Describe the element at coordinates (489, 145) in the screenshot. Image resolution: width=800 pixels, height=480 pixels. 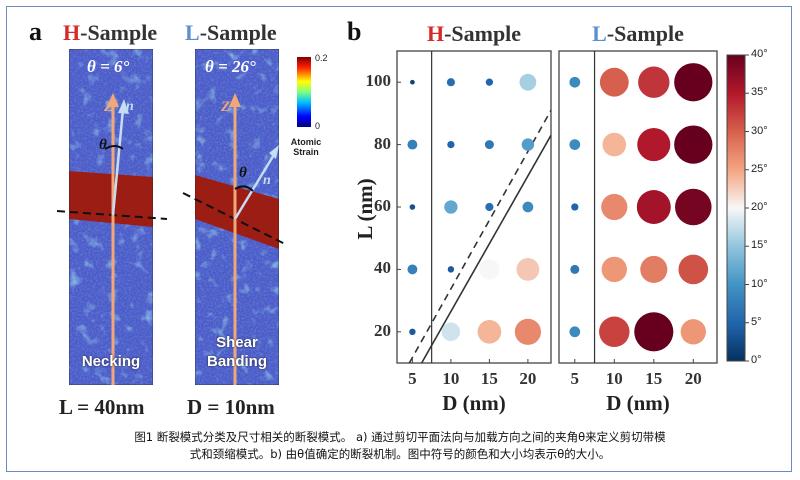
I see `bubble-h-D15-L80` at that location.